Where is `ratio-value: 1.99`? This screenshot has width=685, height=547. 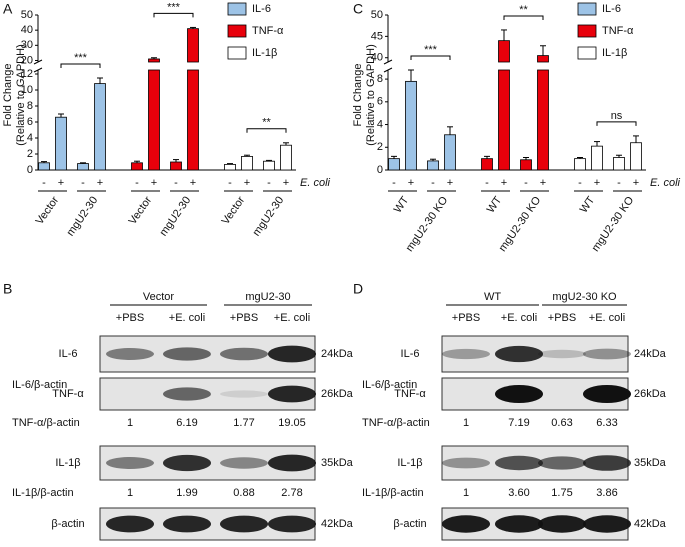
ratio-value: 1.99 is located at coordinates (186, 493).